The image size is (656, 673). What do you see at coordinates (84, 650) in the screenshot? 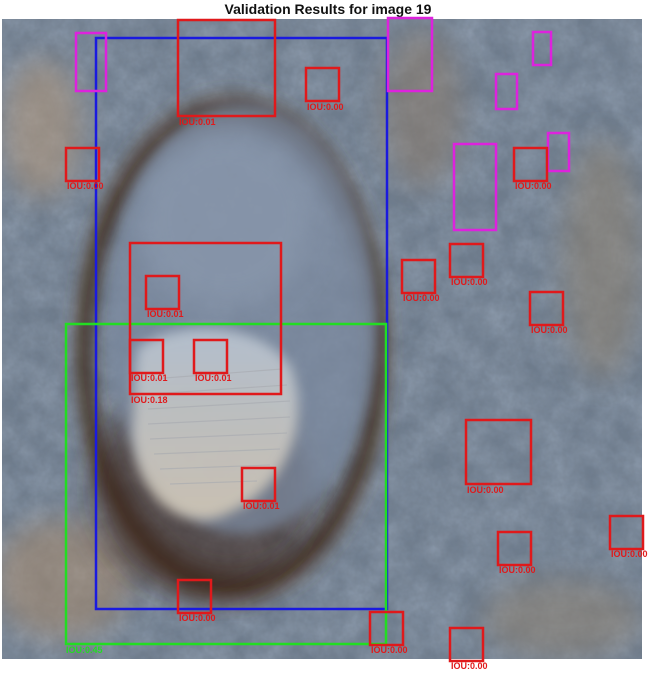
I see `matched-detection-label: IOU:0.45` at bounding box center [84, 650].